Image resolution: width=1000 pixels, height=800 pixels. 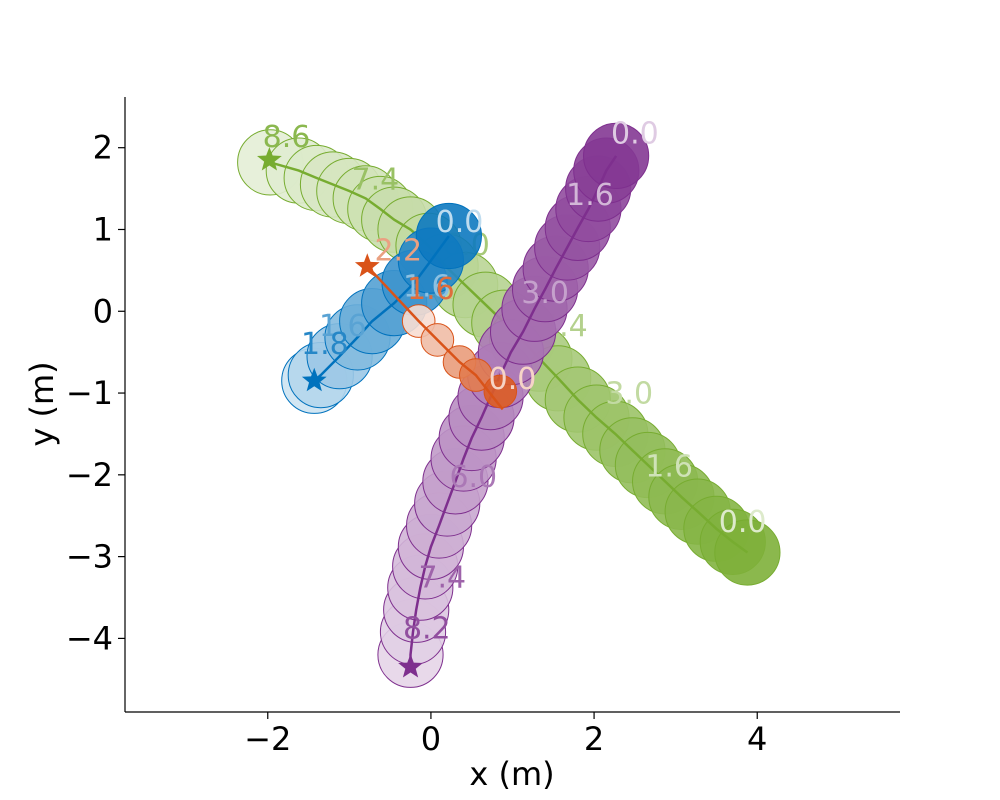 I want to click on x-axis-label: x (m), so click(x=511, y=774).